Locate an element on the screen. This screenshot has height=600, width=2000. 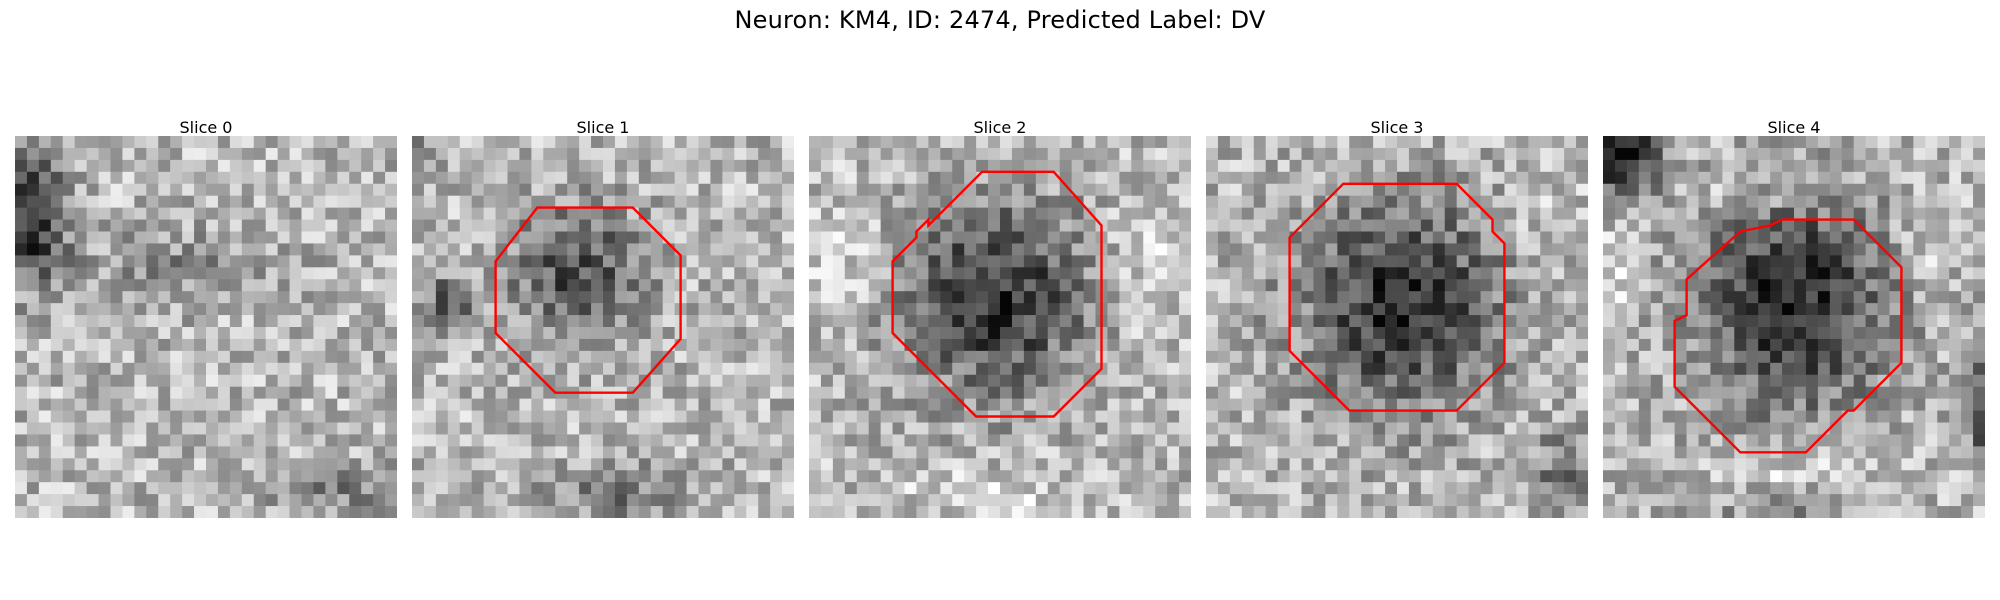
slice-title-2: Slice 2 is located at coordinates (1000, 127).